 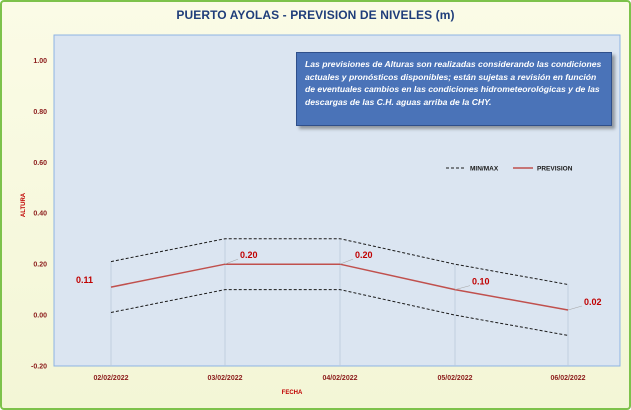 I want to click on series-line-max, so click(x=339, y=261).